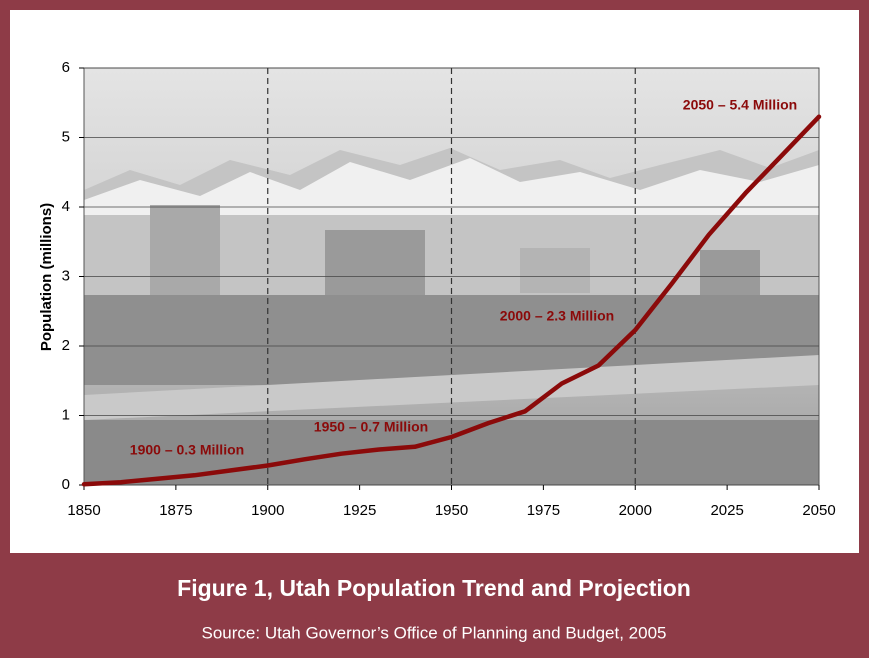 This screenshot has height=663, width=869. Describe the element at coordinates (66, 345) in the screenshot. I see `y-tick-label: 2` at that location.